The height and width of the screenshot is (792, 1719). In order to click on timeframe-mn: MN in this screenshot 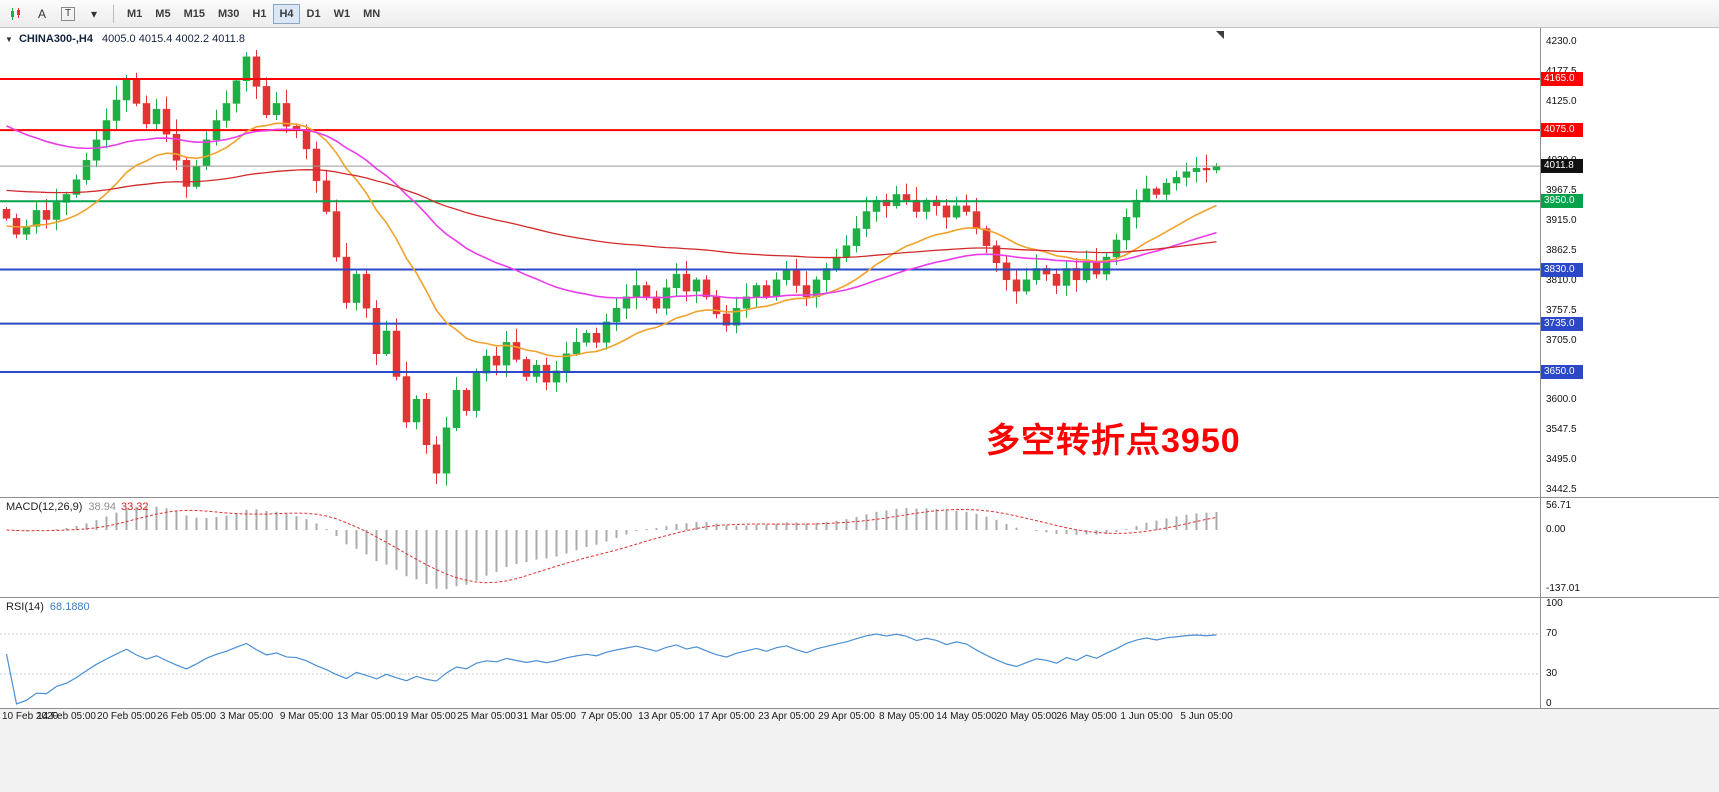, I will do `click(371, 14)`.